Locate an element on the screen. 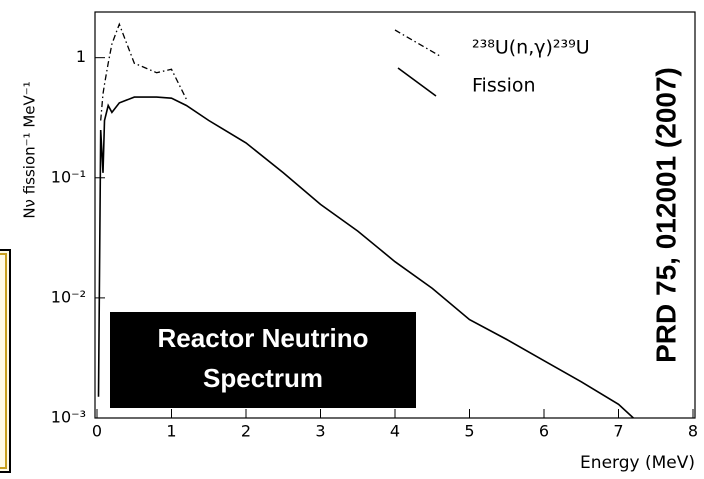  cropped-box-border is located at coordinates (3, 361).